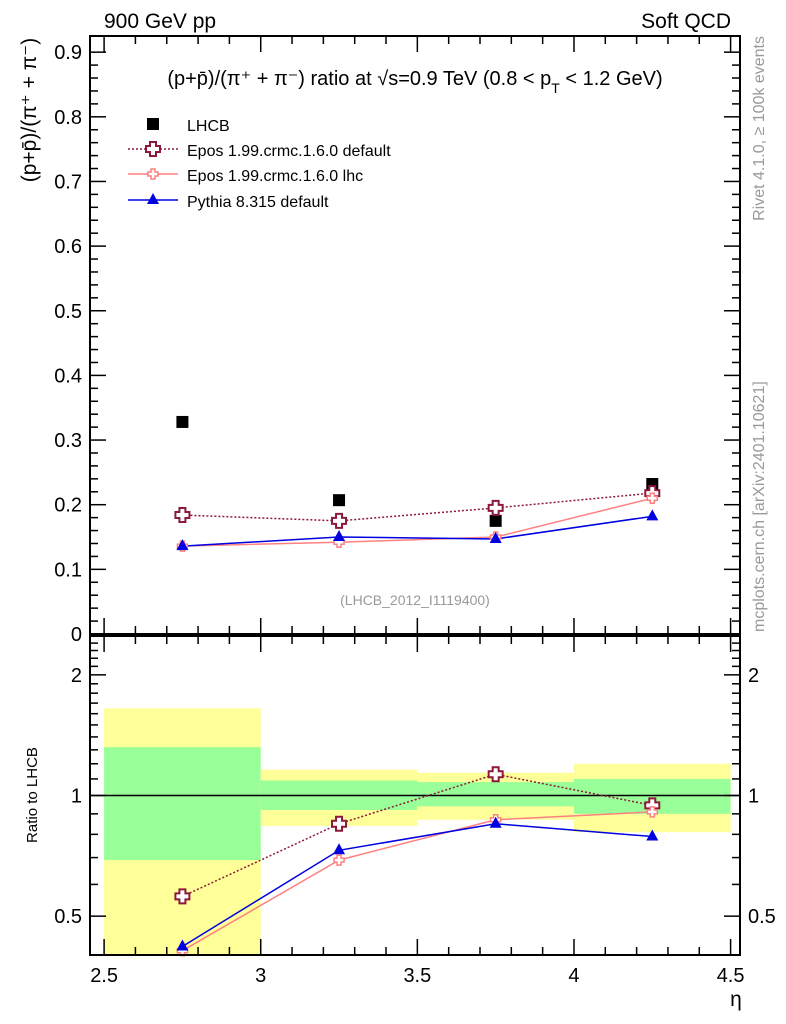  I want to click on x-tick-label: 4.5, so click(731, 976).